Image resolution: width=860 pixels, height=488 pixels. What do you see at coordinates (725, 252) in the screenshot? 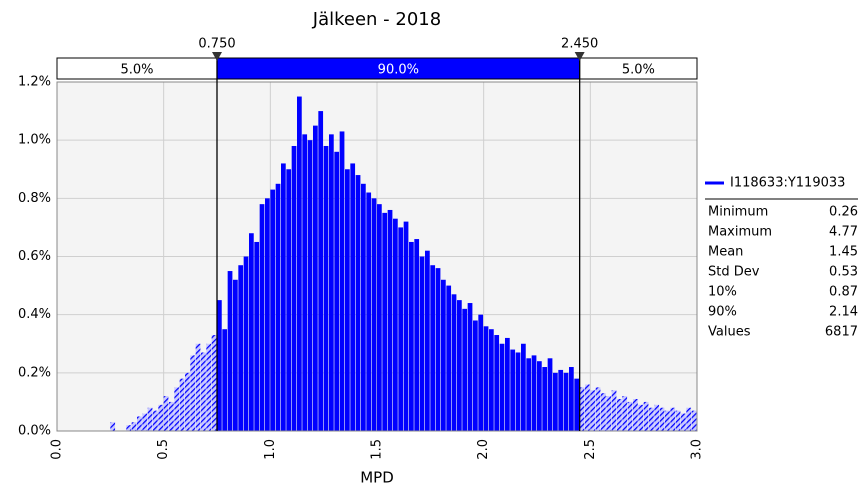
I see `stat-label: Mean` at bounding box center [725, 252].